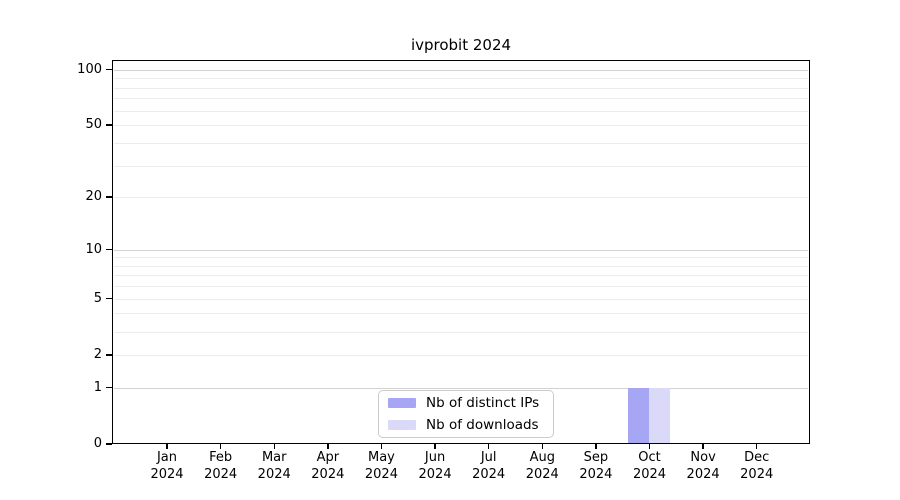  What do you see at coordinates (703, 466) in the screenshot?
I see `x-axis-tick-label: Nov 2024` at bounding box center [703, 466].